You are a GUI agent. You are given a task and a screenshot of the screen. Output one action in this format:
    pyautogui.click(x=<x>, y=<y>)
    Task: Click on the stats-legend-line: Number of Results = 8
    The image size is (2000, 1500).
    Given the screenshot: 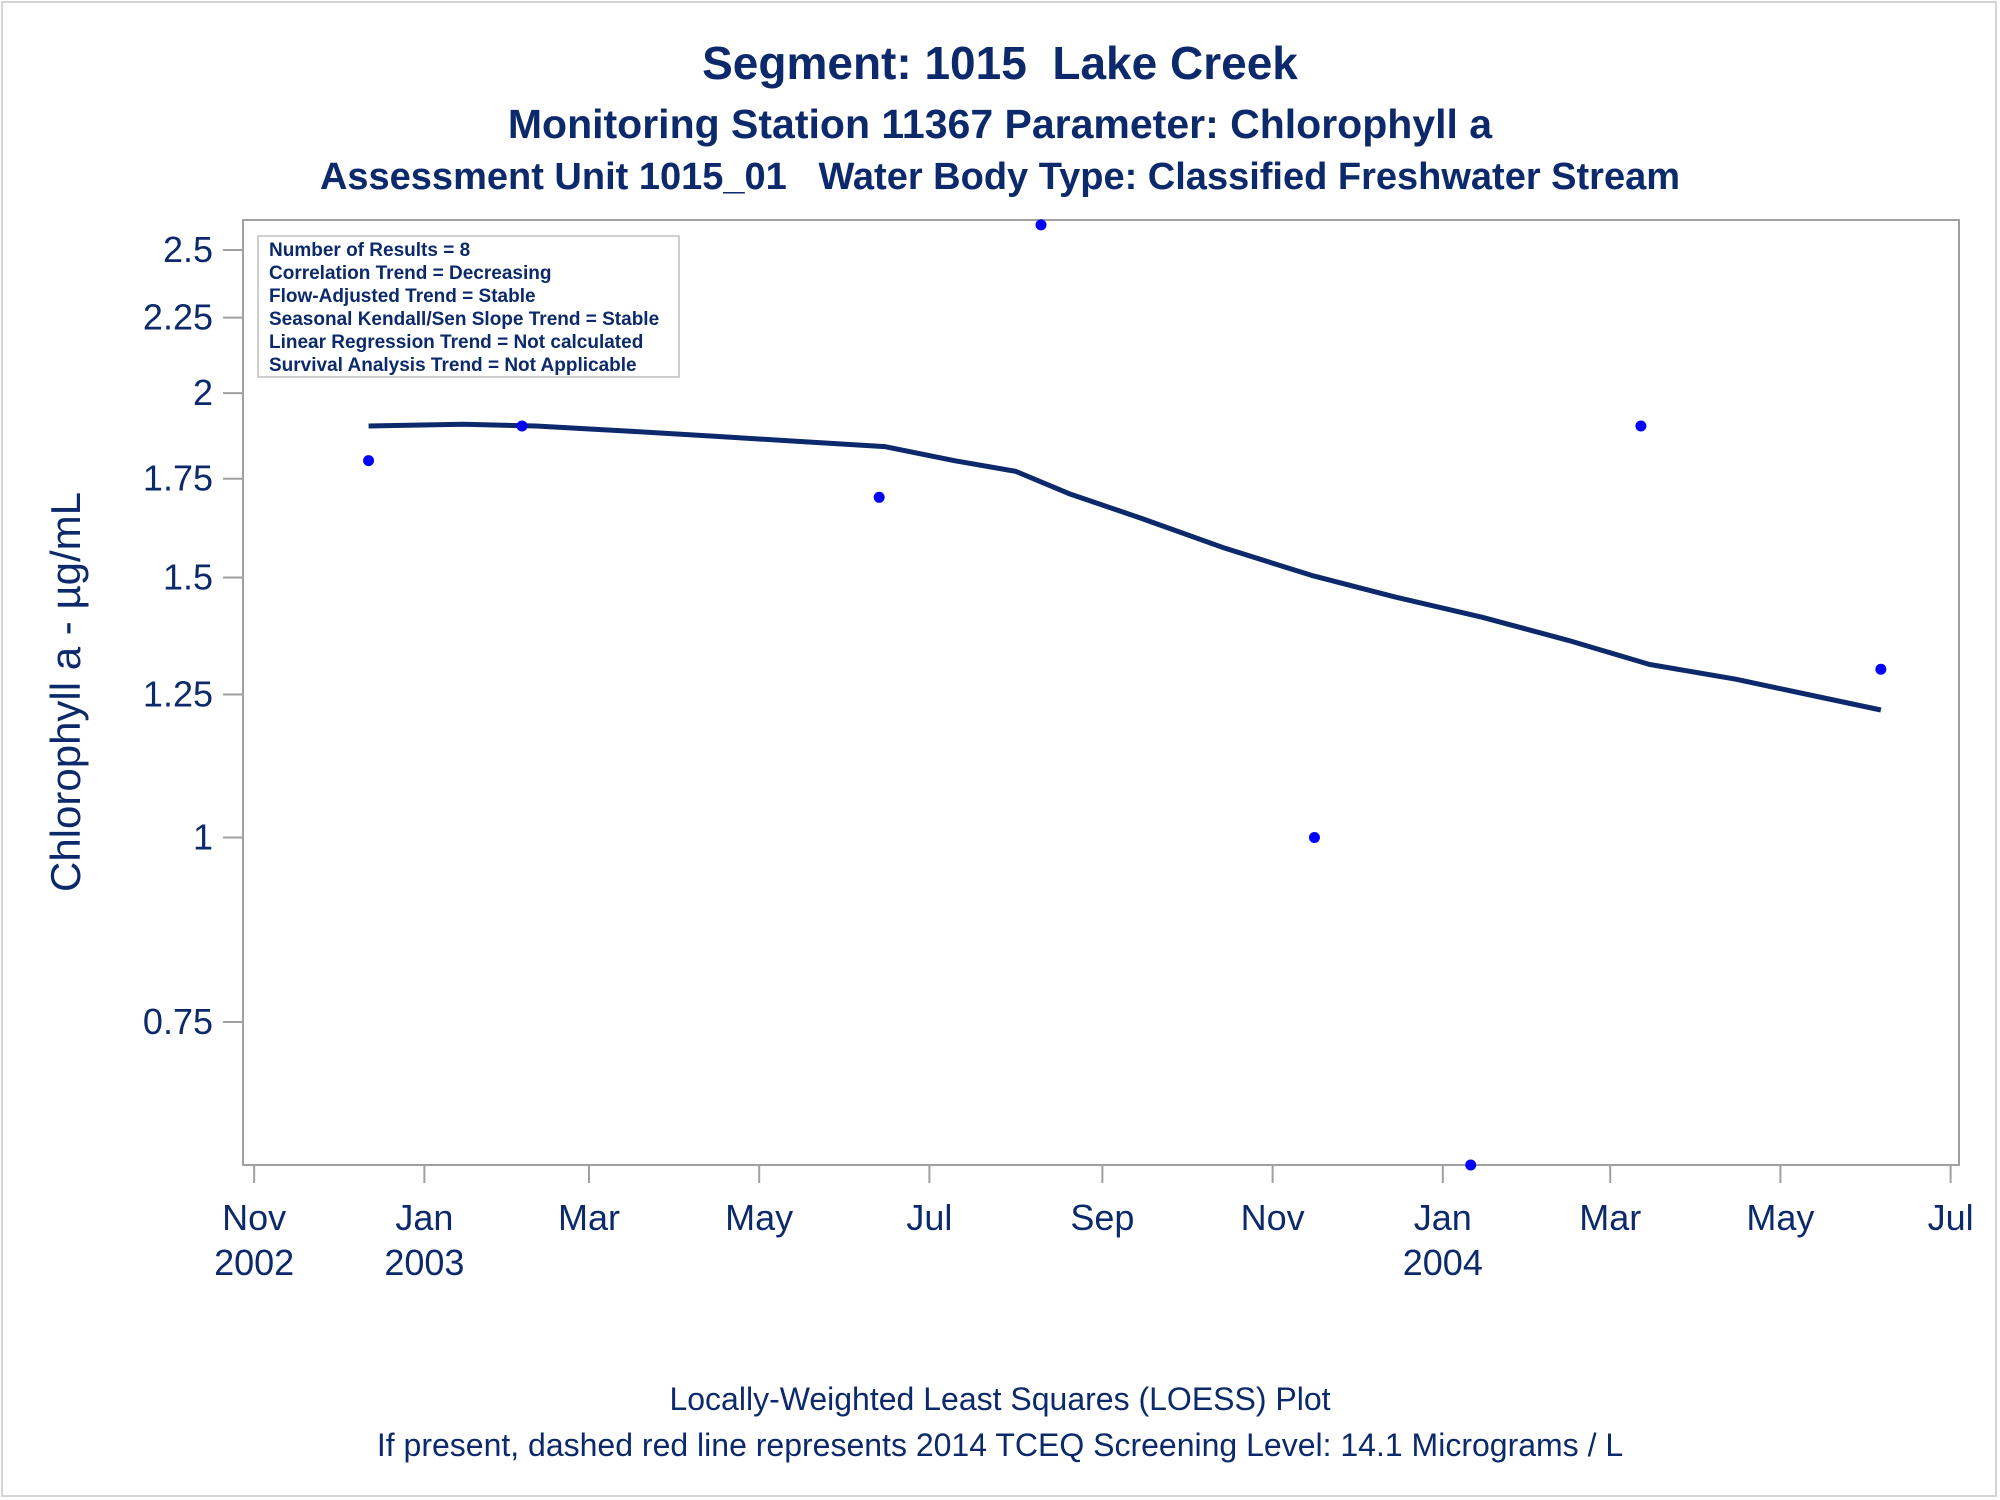 What is the action you would take?
    pyautogui.click(x=369, y=250)
    